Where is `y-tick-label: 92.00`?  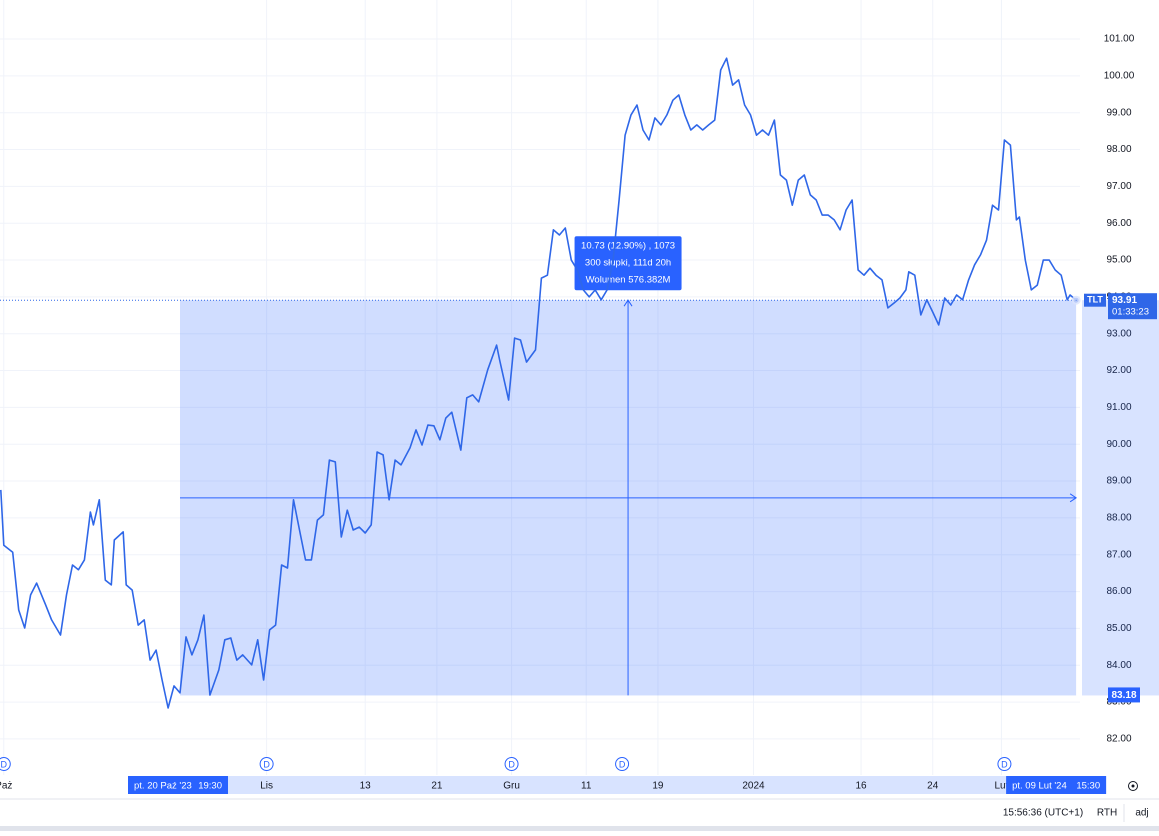
y-tick-label: 92.00 is located at coordinates (1118, 370).